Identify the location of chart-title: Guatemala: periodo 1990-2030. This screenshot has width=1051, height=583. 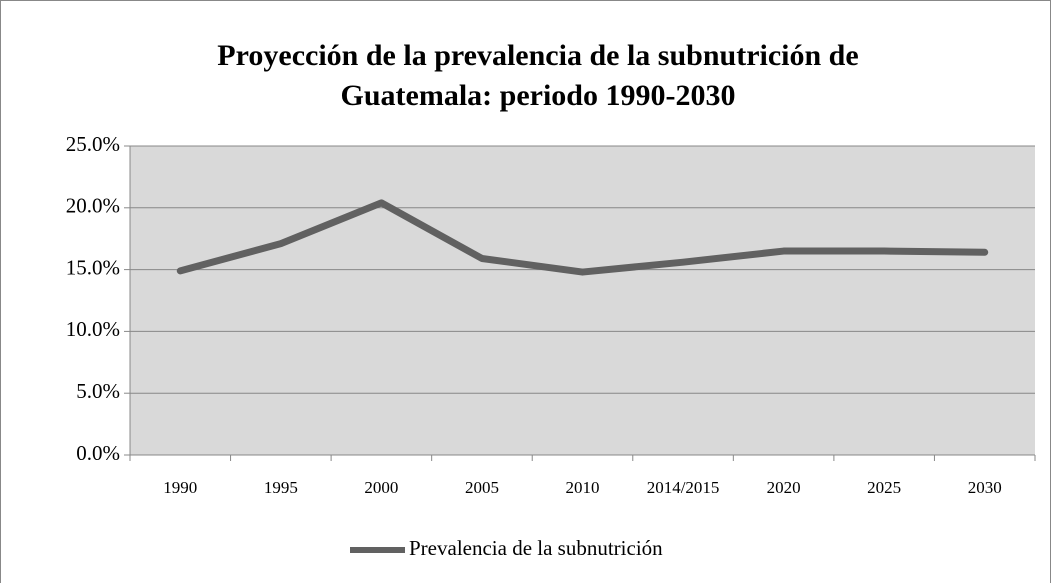
(538, 95).